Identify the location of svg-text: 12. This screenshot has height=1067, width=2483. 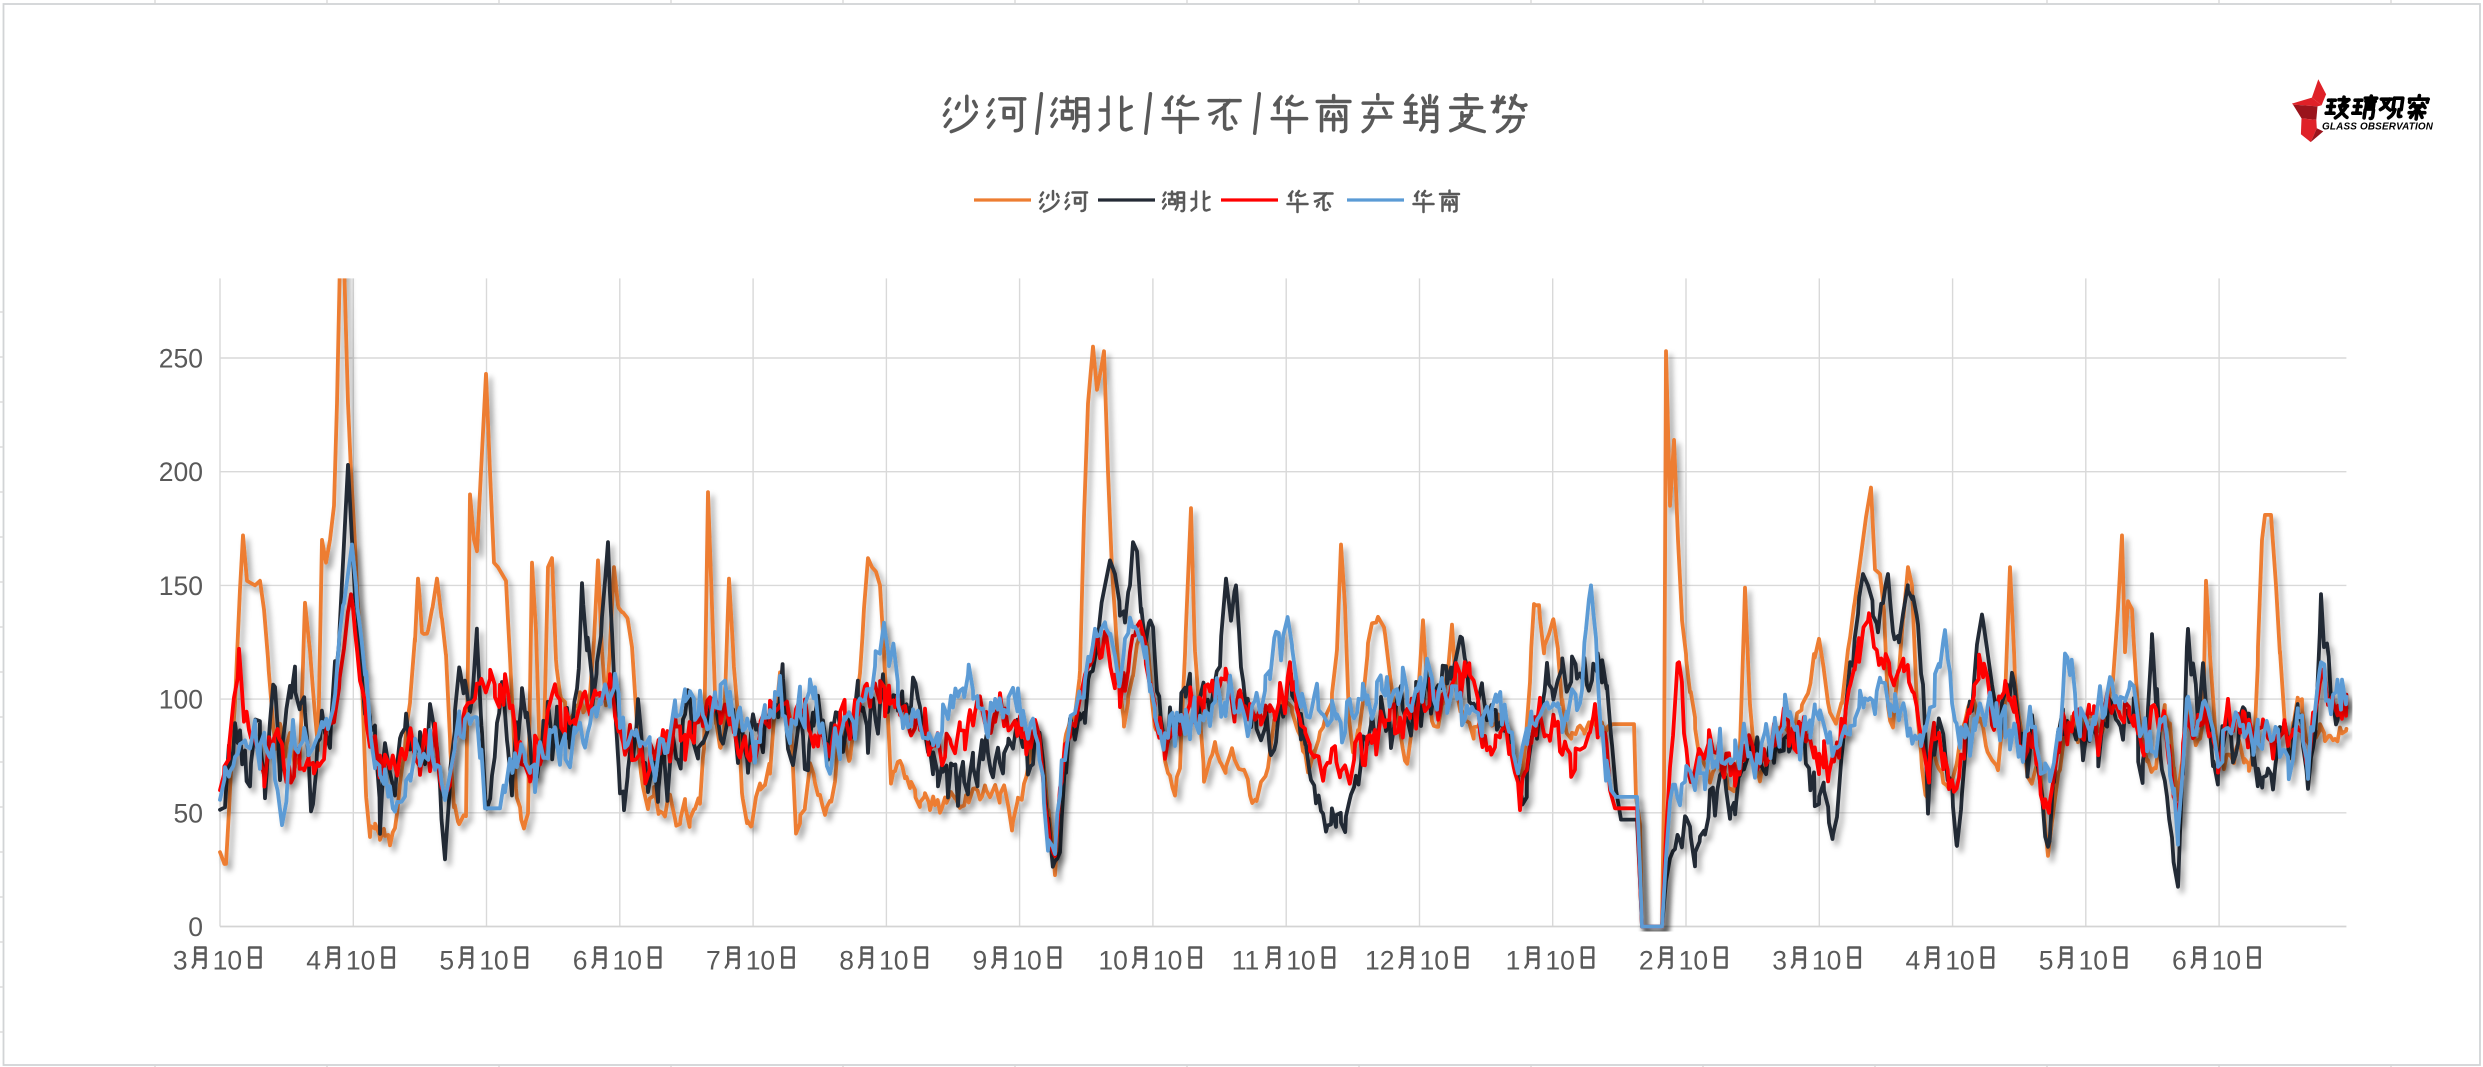
(1379, 961).